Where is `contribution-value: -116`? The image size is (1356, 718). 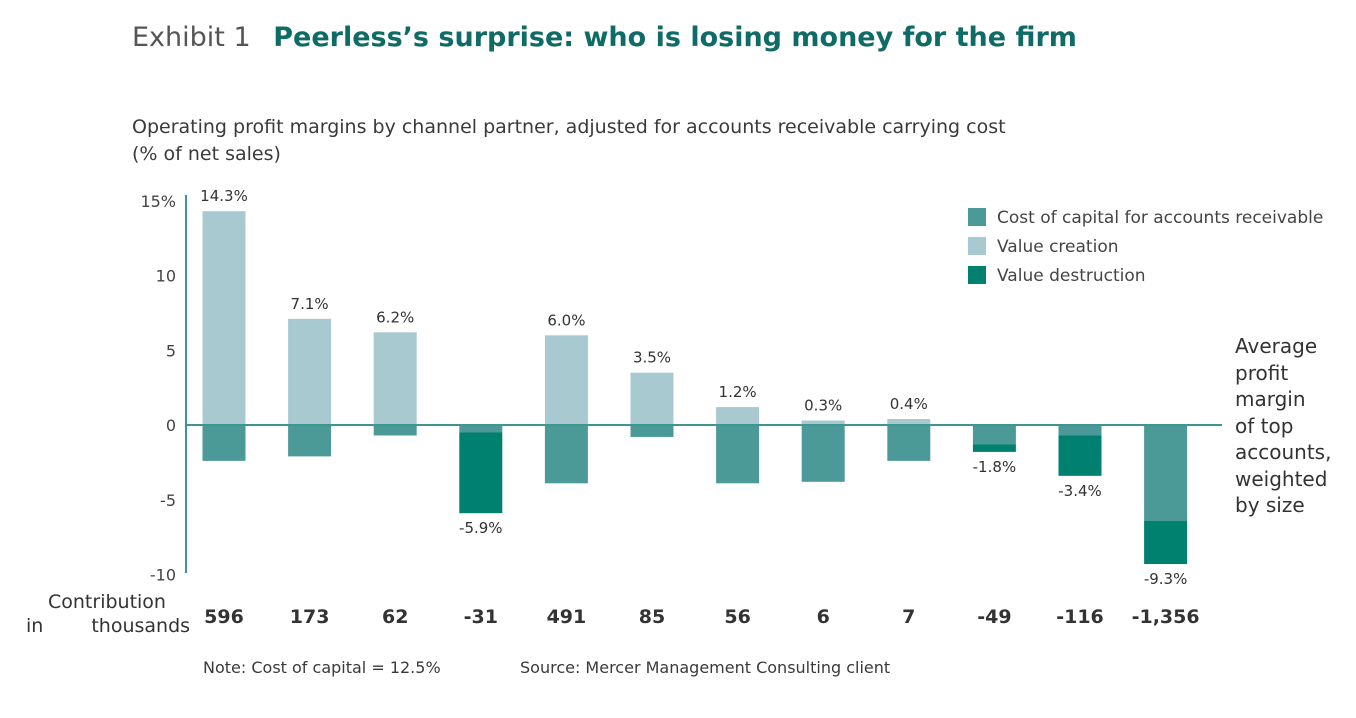
contribution-value: -116 is located at coordinates (1080, 617).